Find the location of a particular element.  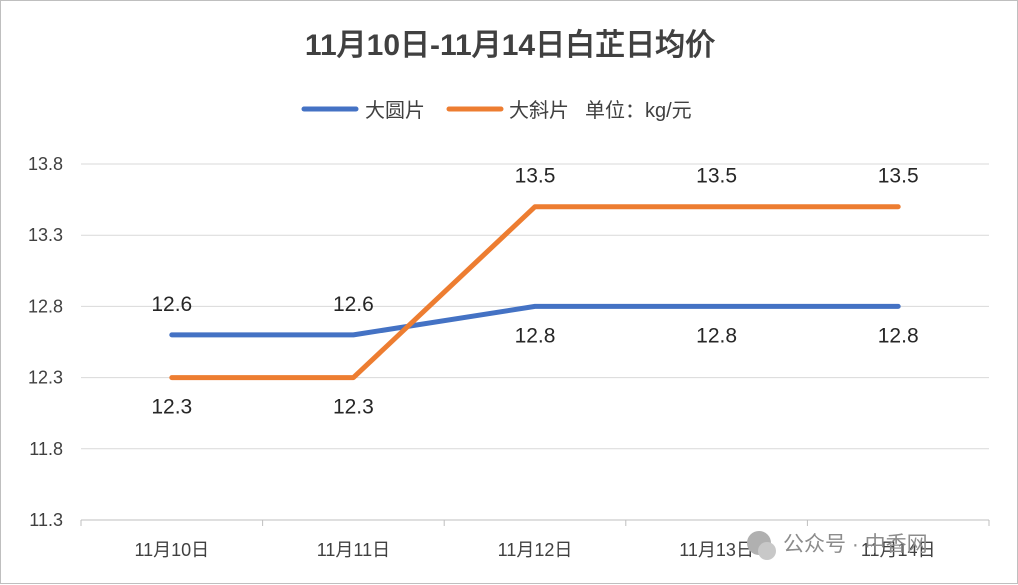

x-tick-label: 11月13日 is located at coordinates (716, 550).